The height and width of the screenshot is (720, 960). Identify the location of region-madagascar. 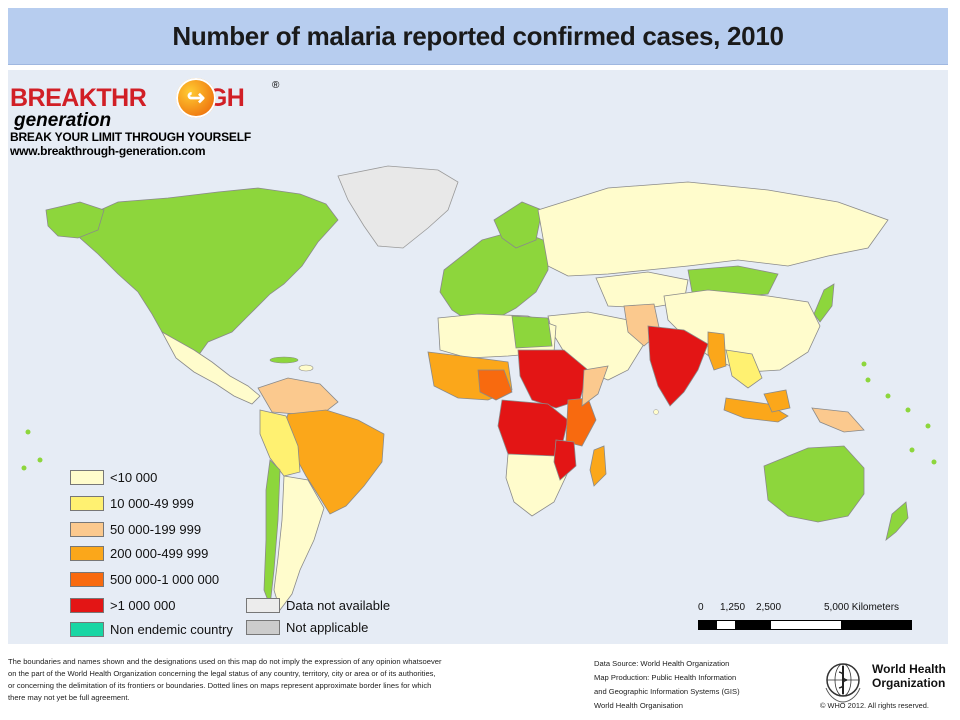
(598, 466).